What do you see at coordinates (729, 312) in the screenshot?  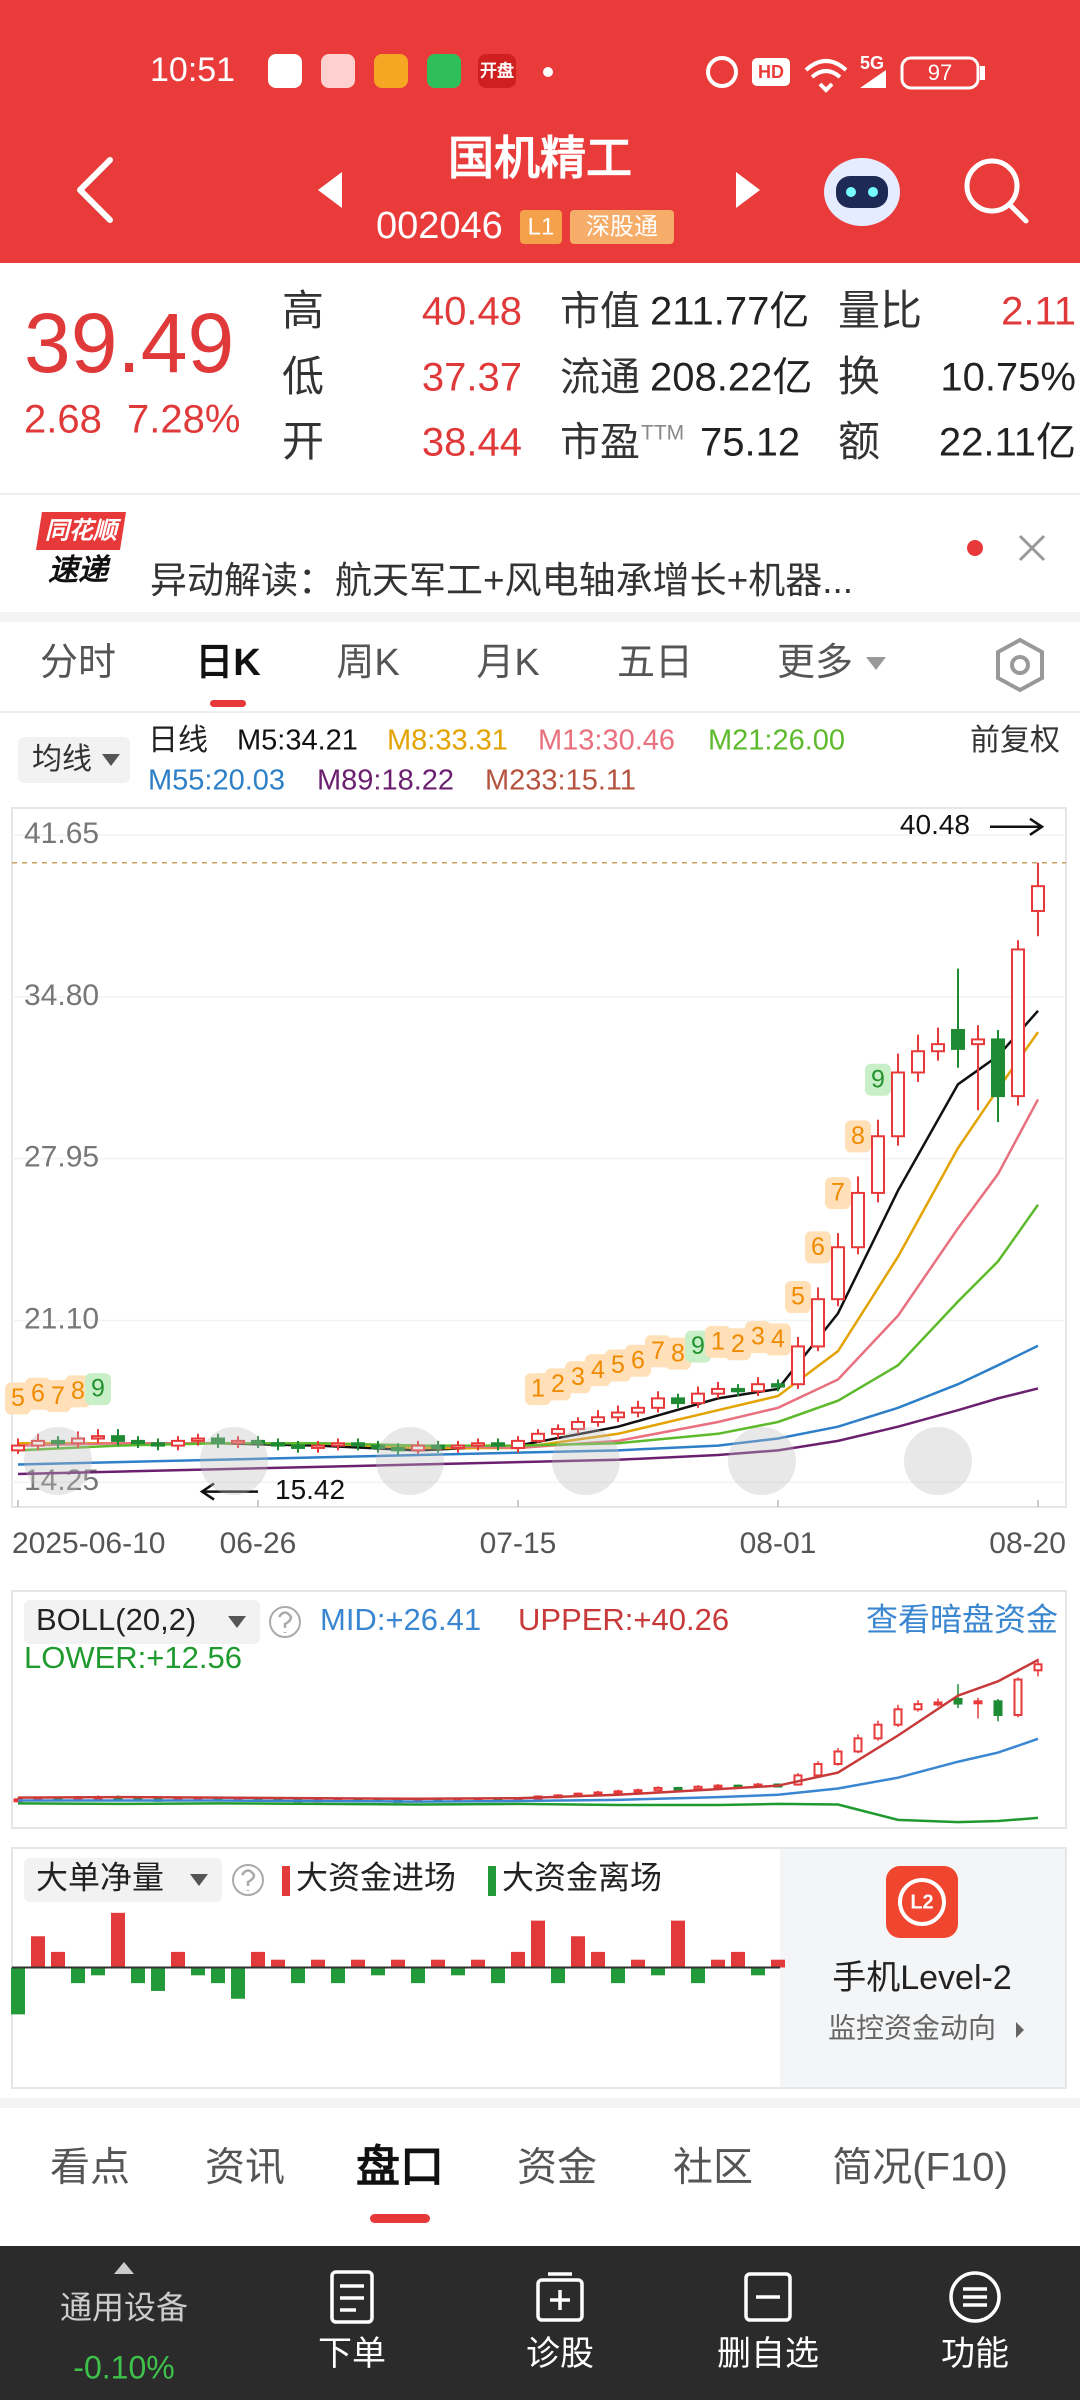 I see `stat-value: 211.77亿` at bounding box center [729, 312].